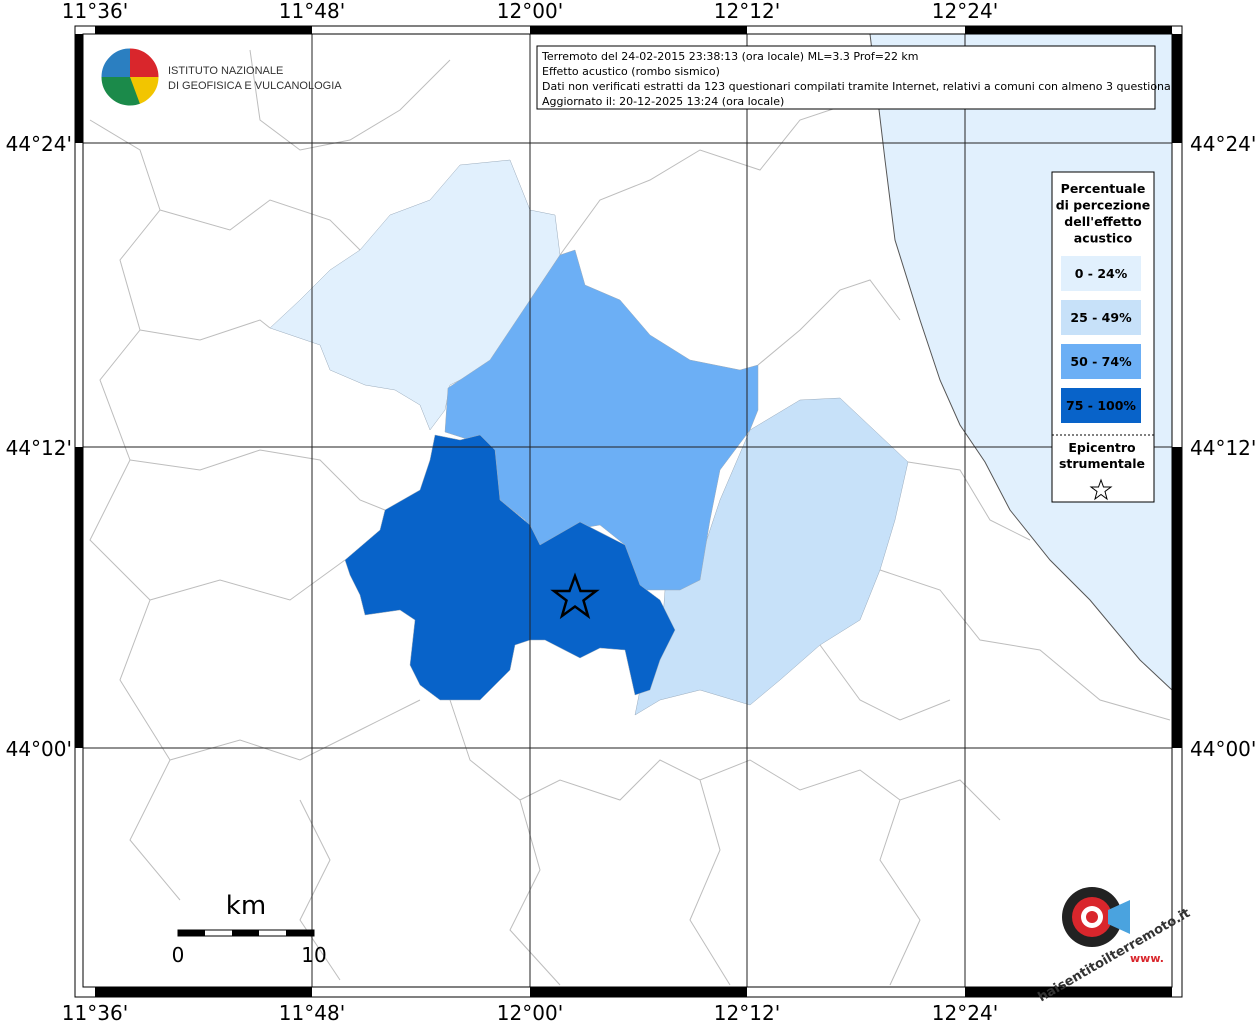 Image resolution: width=1255 pixels, height=1024 pixels. Describe the element at coordinates (246, 906) in the screenshot. I see `scale-unit: km` at that location.